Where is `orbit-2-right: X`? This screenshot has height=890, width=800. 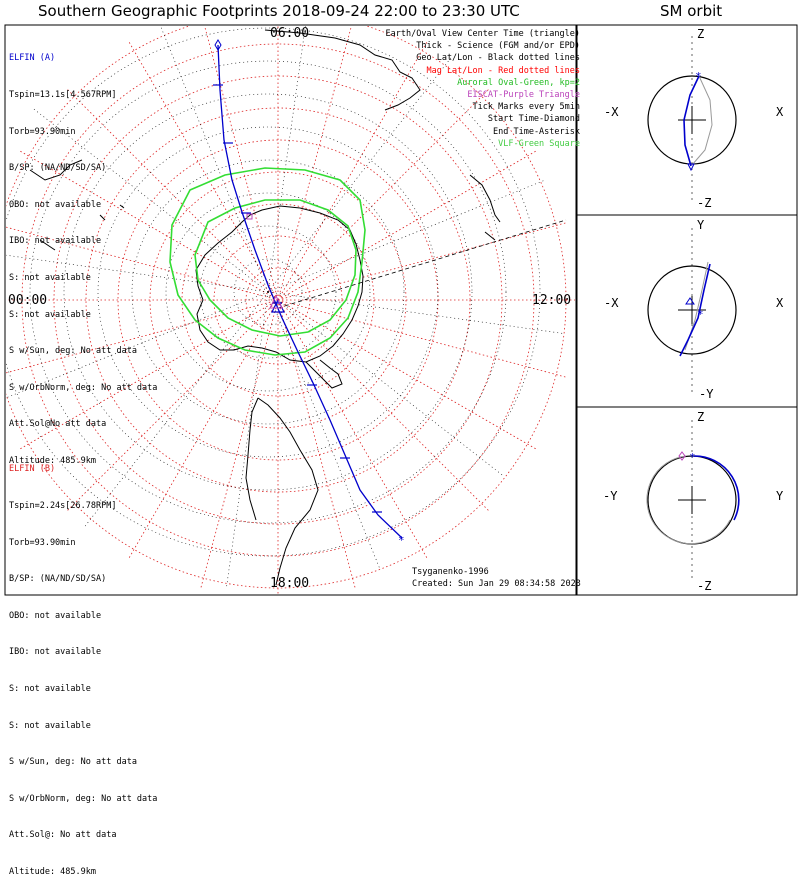
orbit-2-right: X is located at coordinates (780, 303).